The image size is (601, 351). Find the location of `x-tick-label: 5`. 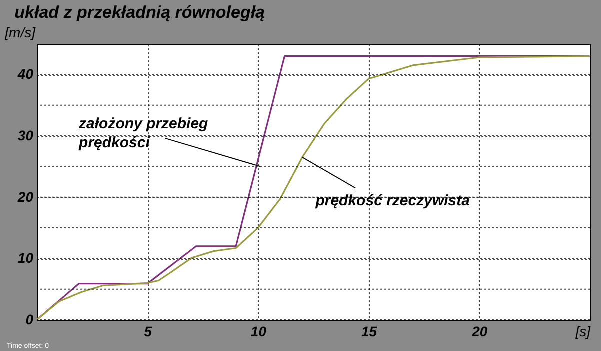

x-tick-label: 5 is located at coordinates (148, 332).